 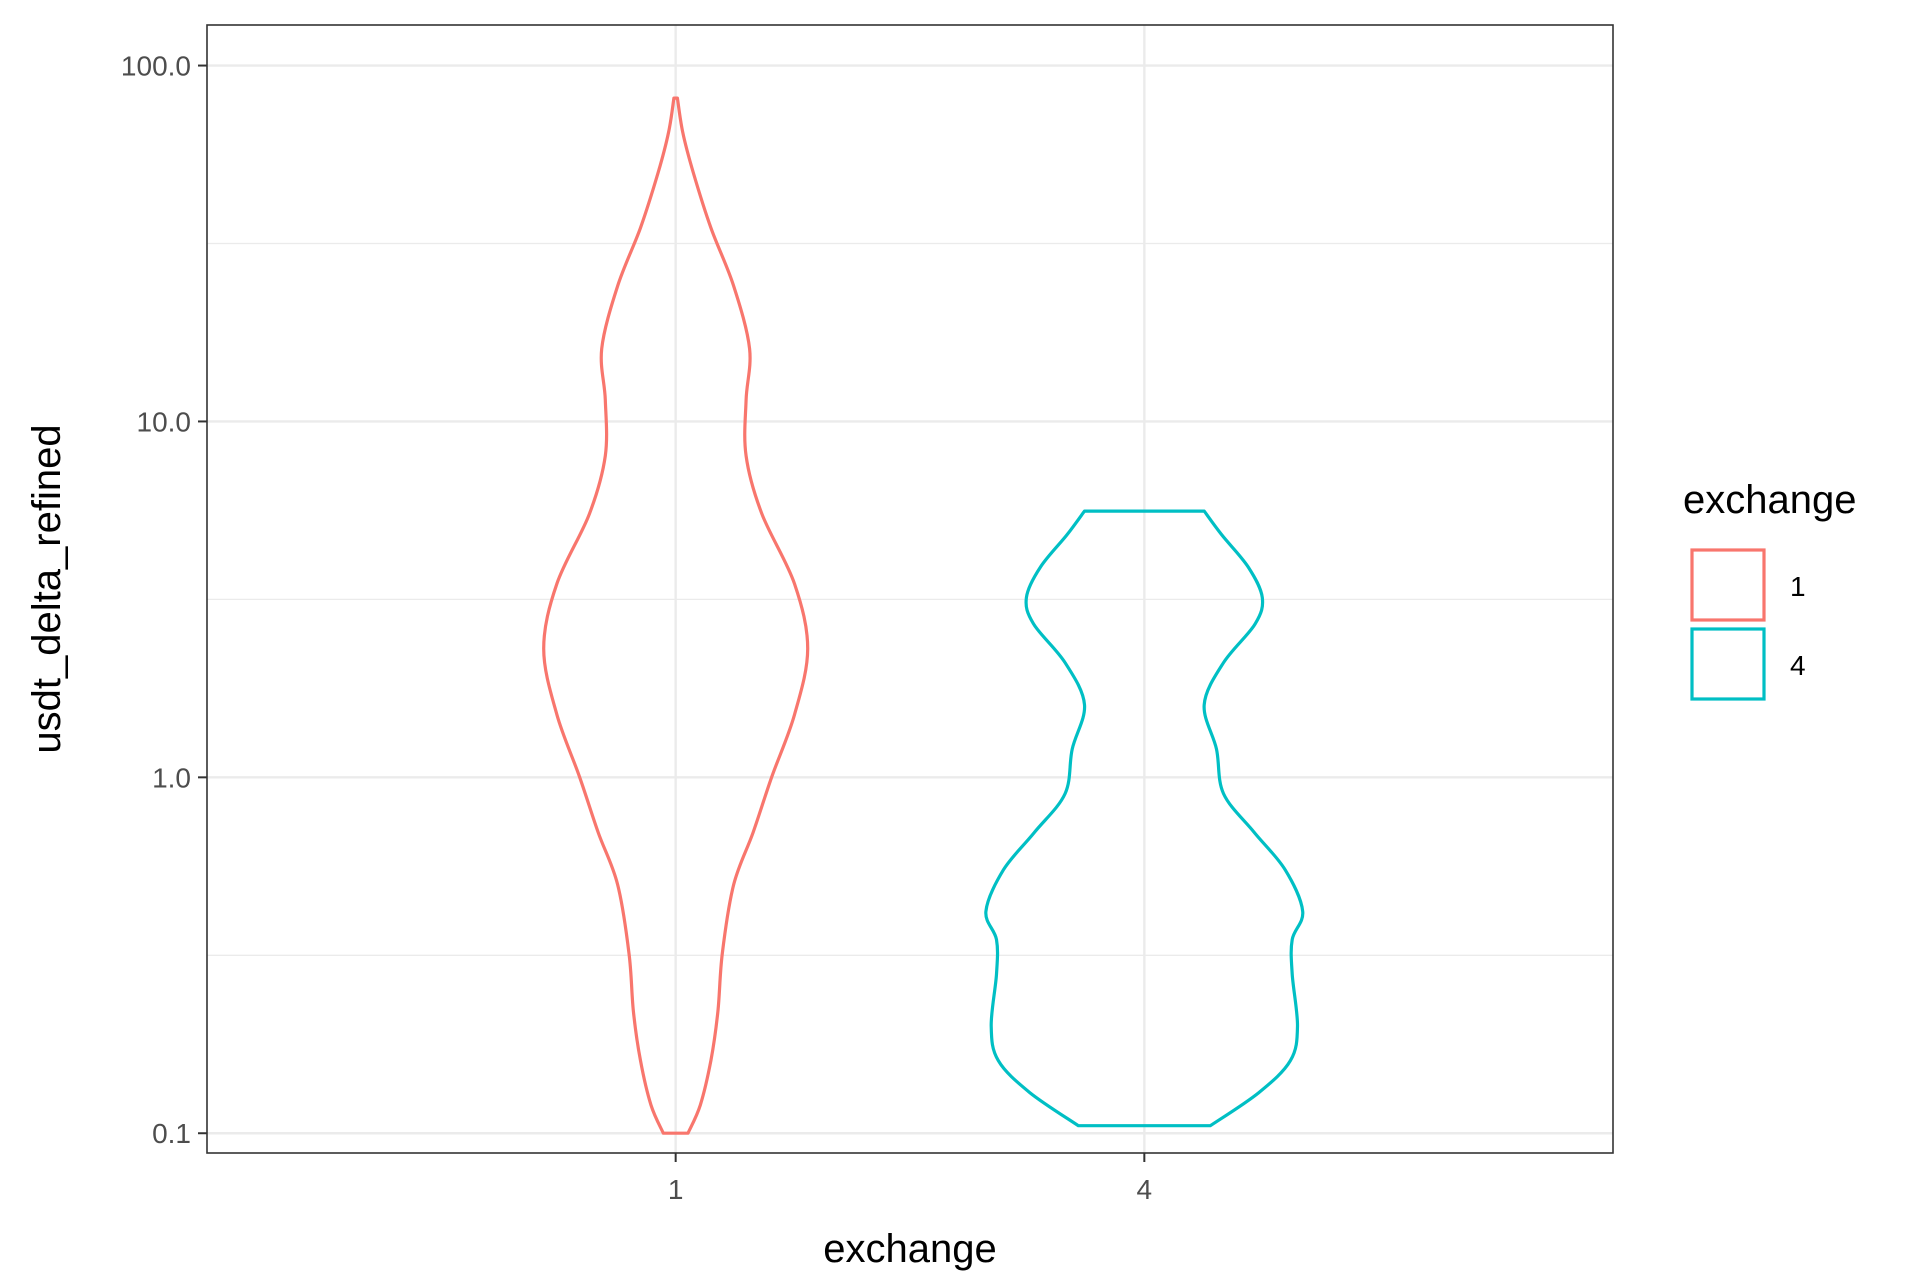 What do you see at coordinates (171, 1133) in the screenshot?
I see `y-tick-label: 0.1` at bounding box center [171, 1133].